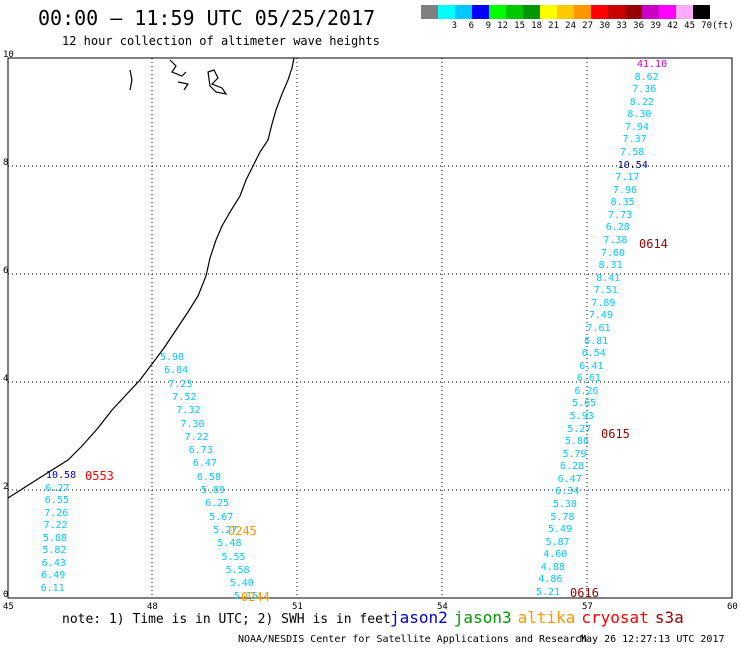 This screenshot has height=650, width=740. What do you see at coordinates (217, 504) in the screenshot?
I see `swh-observation: 6.25` at bounding box center [217, 504].